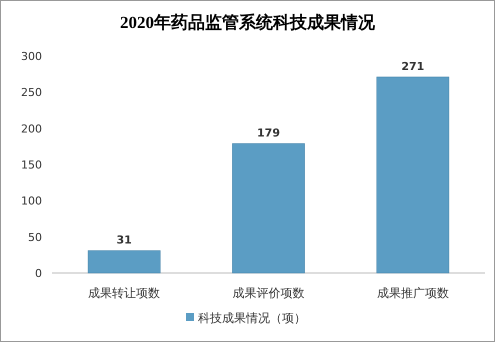  What do you see at coordinates (124, 293) in the screenshot?
I see `x-tick-label: 成果转让项数` at bounding box center [124, 293].